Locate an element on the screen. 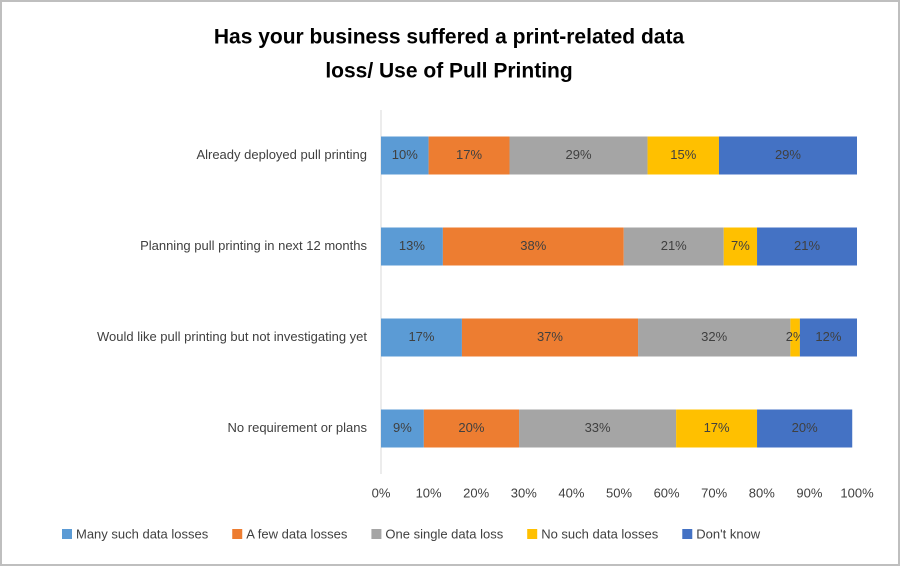 The width and height of the screenshot is (900, 566). y-tick-label: Already deployed pull printing is located at coordinates (281, 154).